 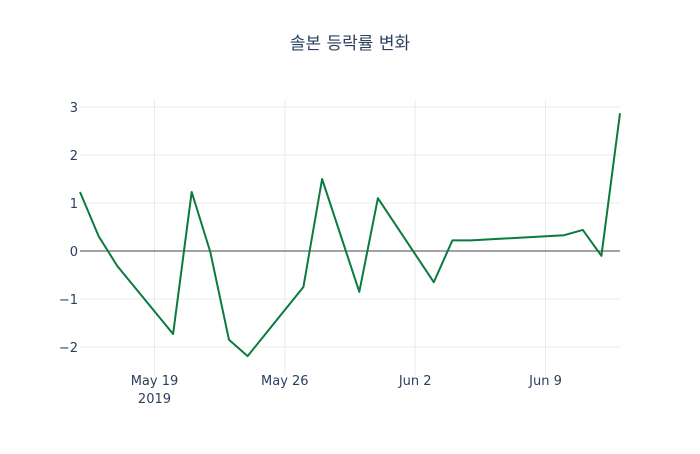 I want to click on x-tick-label: May 26, so click(x=285, y=381).